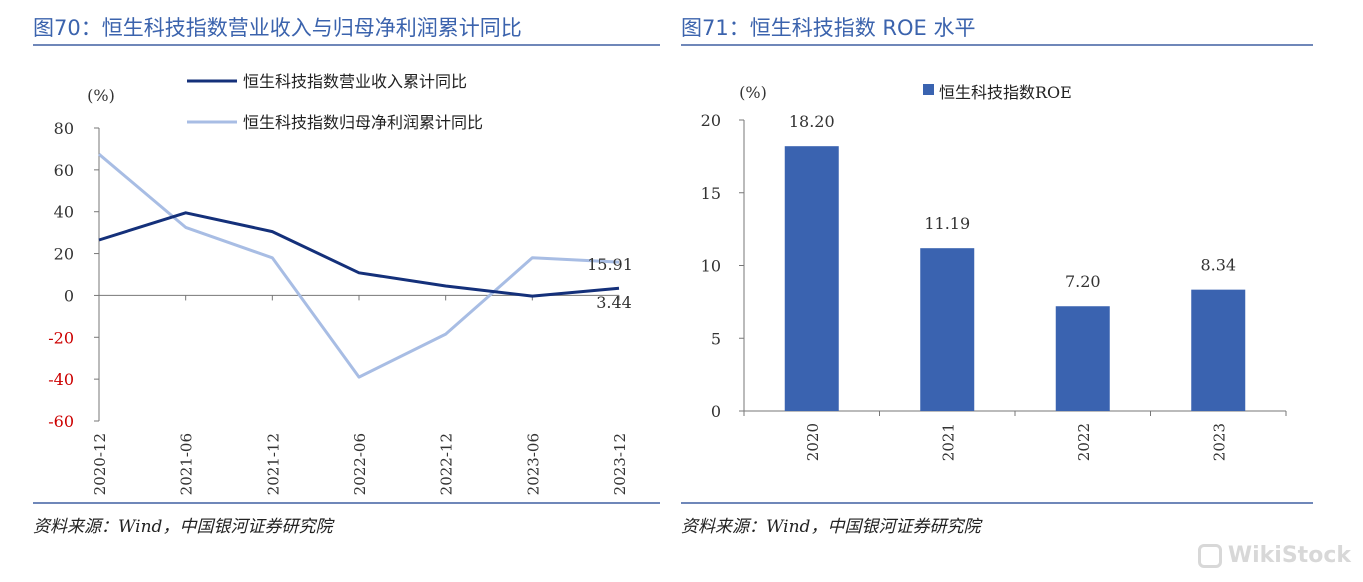 This screenshot has width=1363, height=582. Describe the element at coordinates (183, 527) in the screenshot. I see `left-source-note: 资料来源：Wind，中国银河证券研究院` at that location.